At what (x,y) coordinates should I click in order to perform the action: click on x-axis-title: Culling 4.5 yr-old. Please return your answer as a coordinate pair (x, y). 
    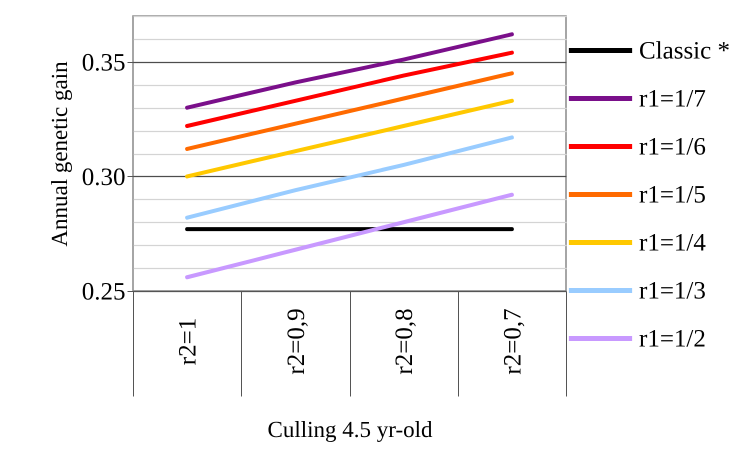
    Looking at the image, I should click on (350, 429).